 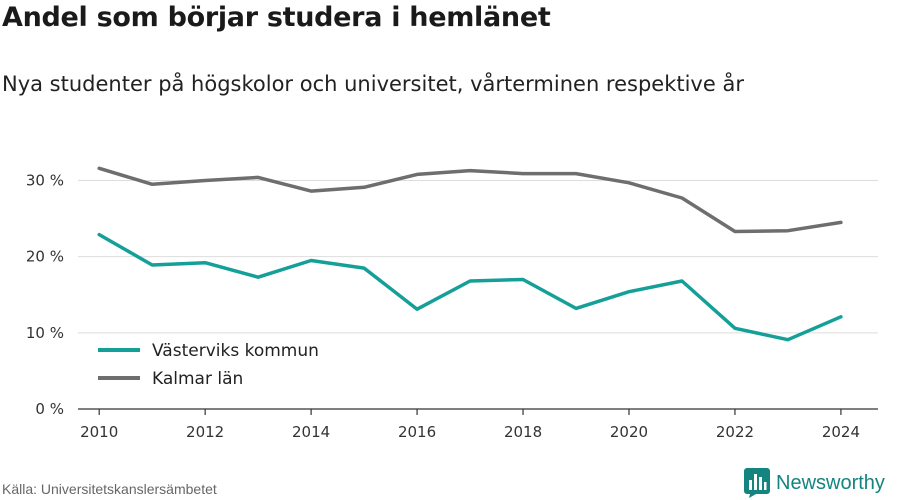 What do you see at coordinates (205, 432) in the screenshot?
I see `x-tick-label: 2012` at bounding box center [205, 432].